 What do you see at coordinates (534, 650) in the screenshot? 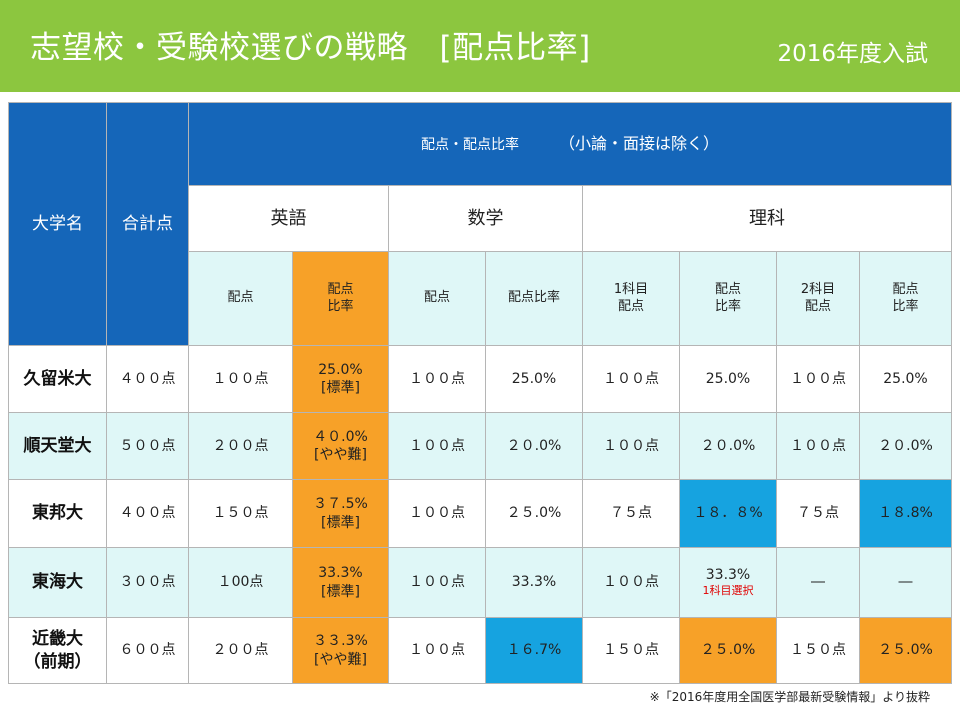
I see `math-ratio: １６.7%` at bounding box center [534, 650].